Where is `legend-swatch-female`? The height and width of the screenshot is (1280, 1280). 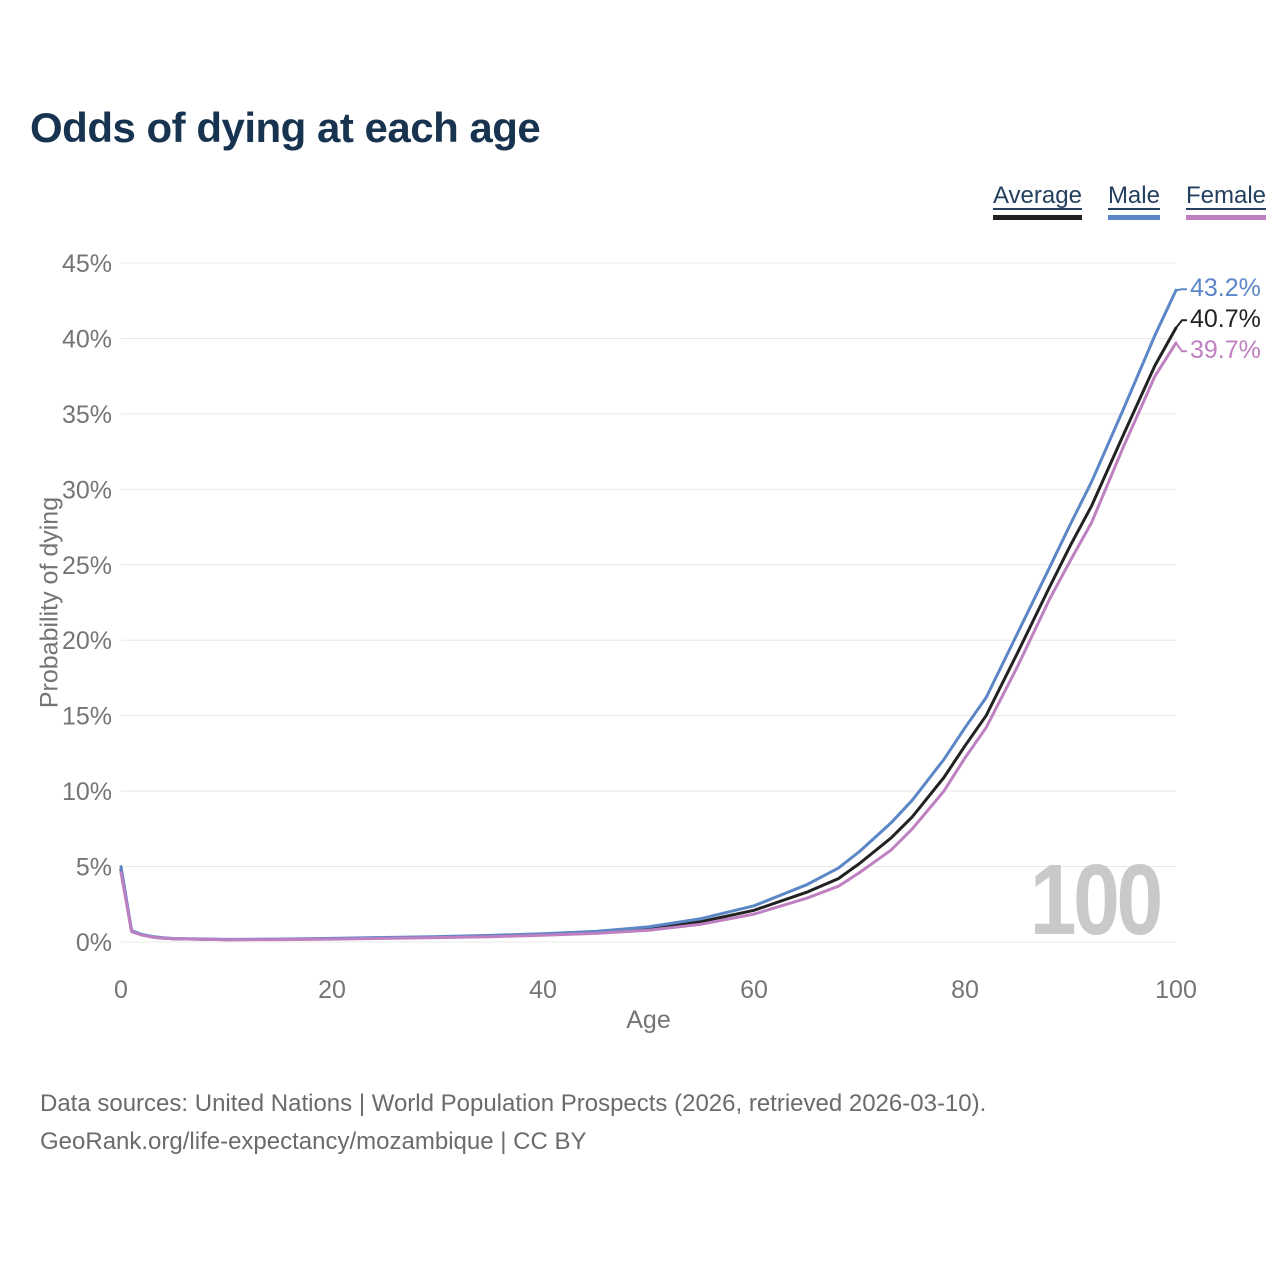
legend-swatch-female is located at coordinates (1225, 217).